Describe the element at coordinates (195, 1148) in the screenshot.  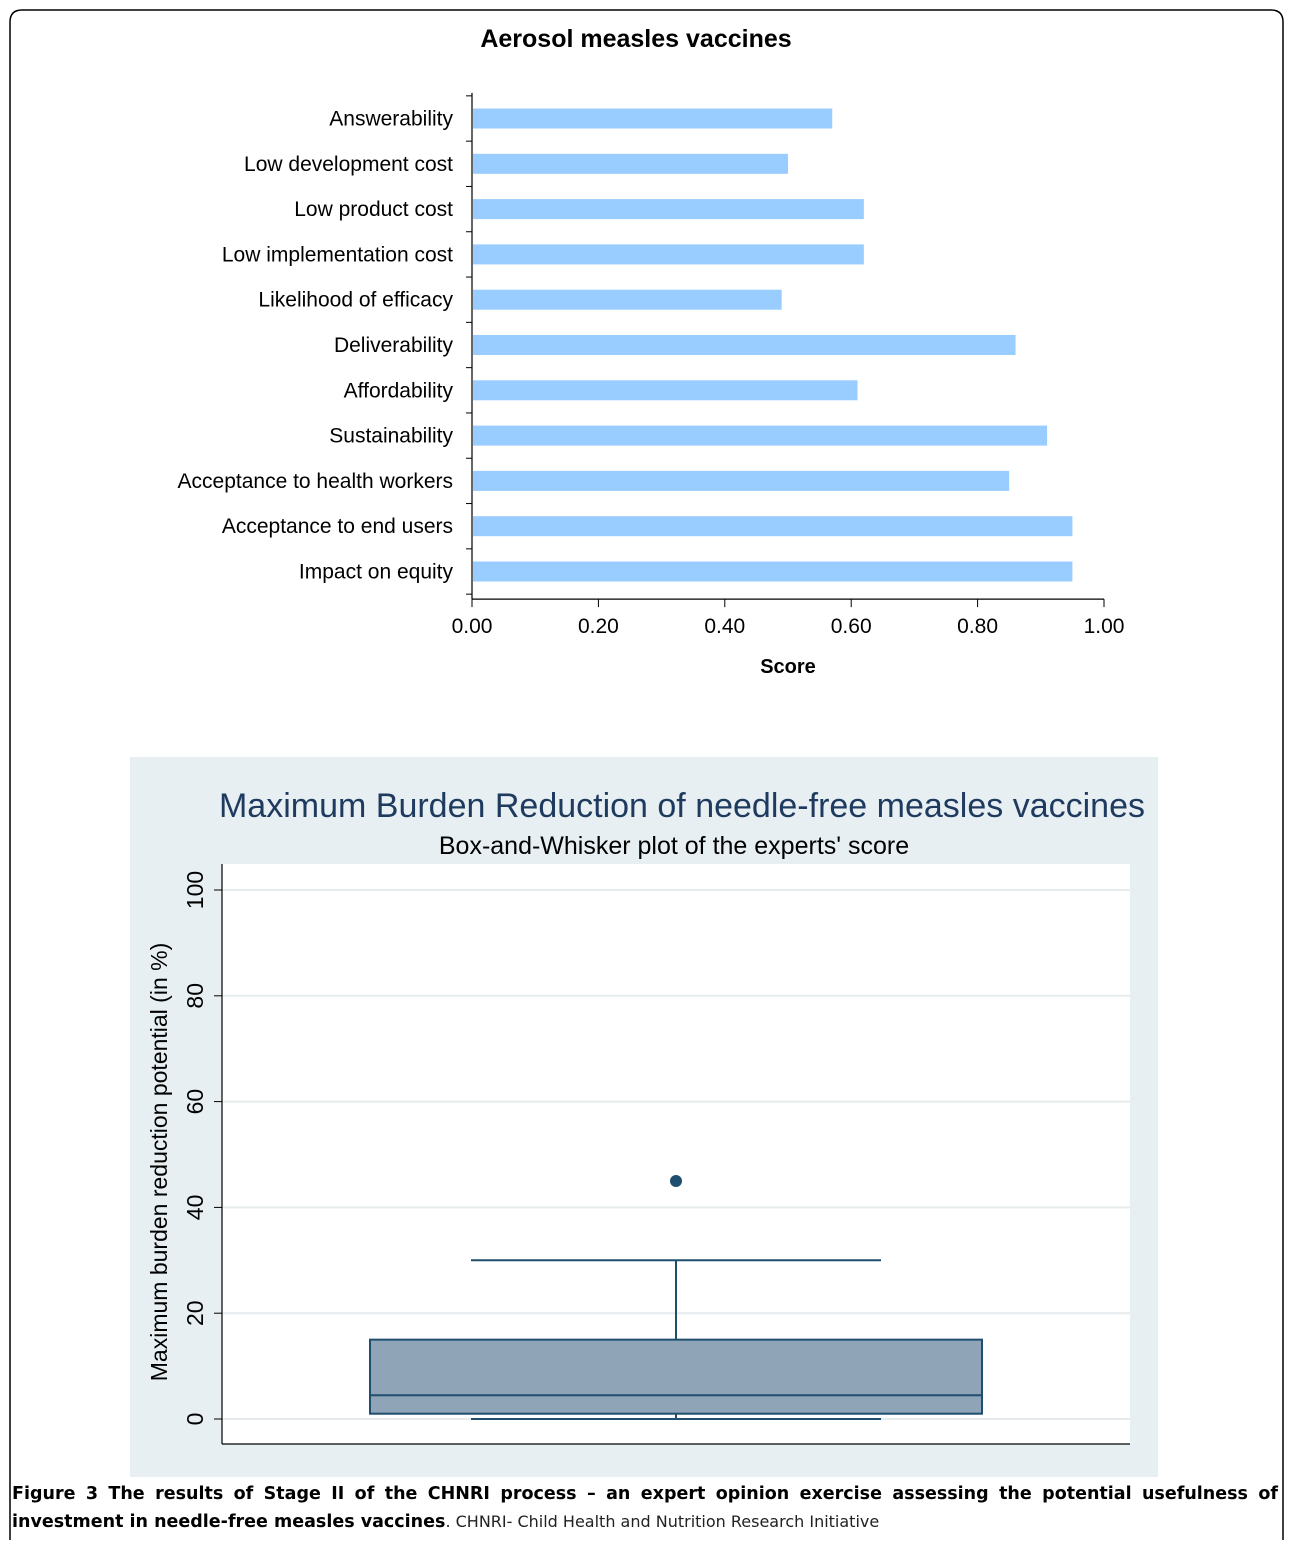
I see `box-y-tick-labels: 0 20 40 60 80 100` at that location.